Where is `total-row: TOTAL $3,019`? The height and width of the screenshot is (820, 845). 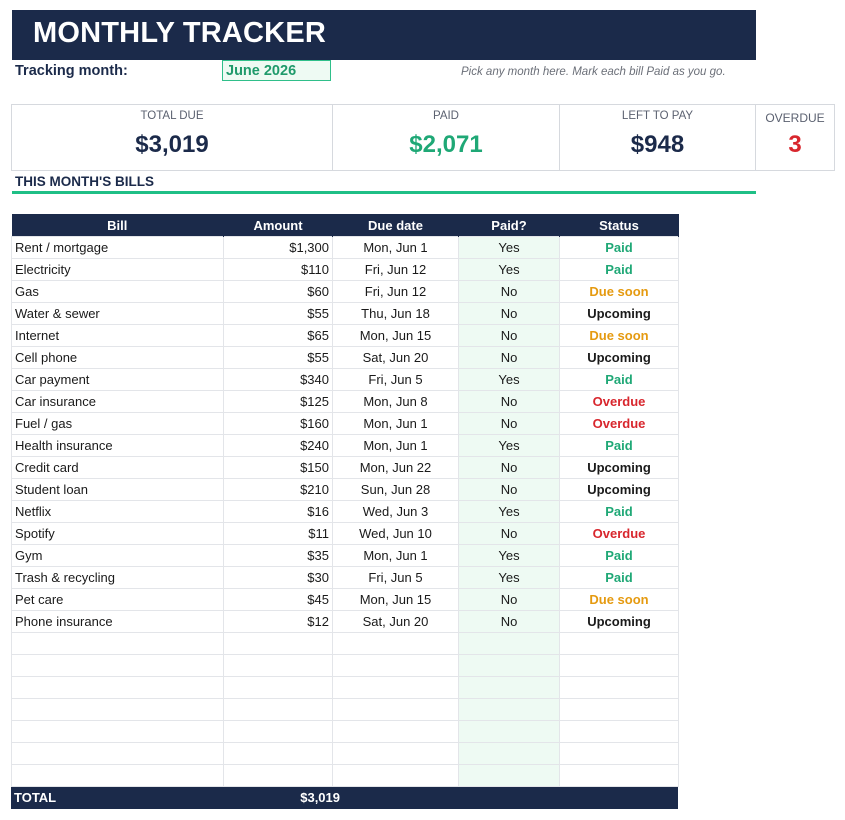 total-row: TOTAL $3,019 is located at coordinates (344, 798).